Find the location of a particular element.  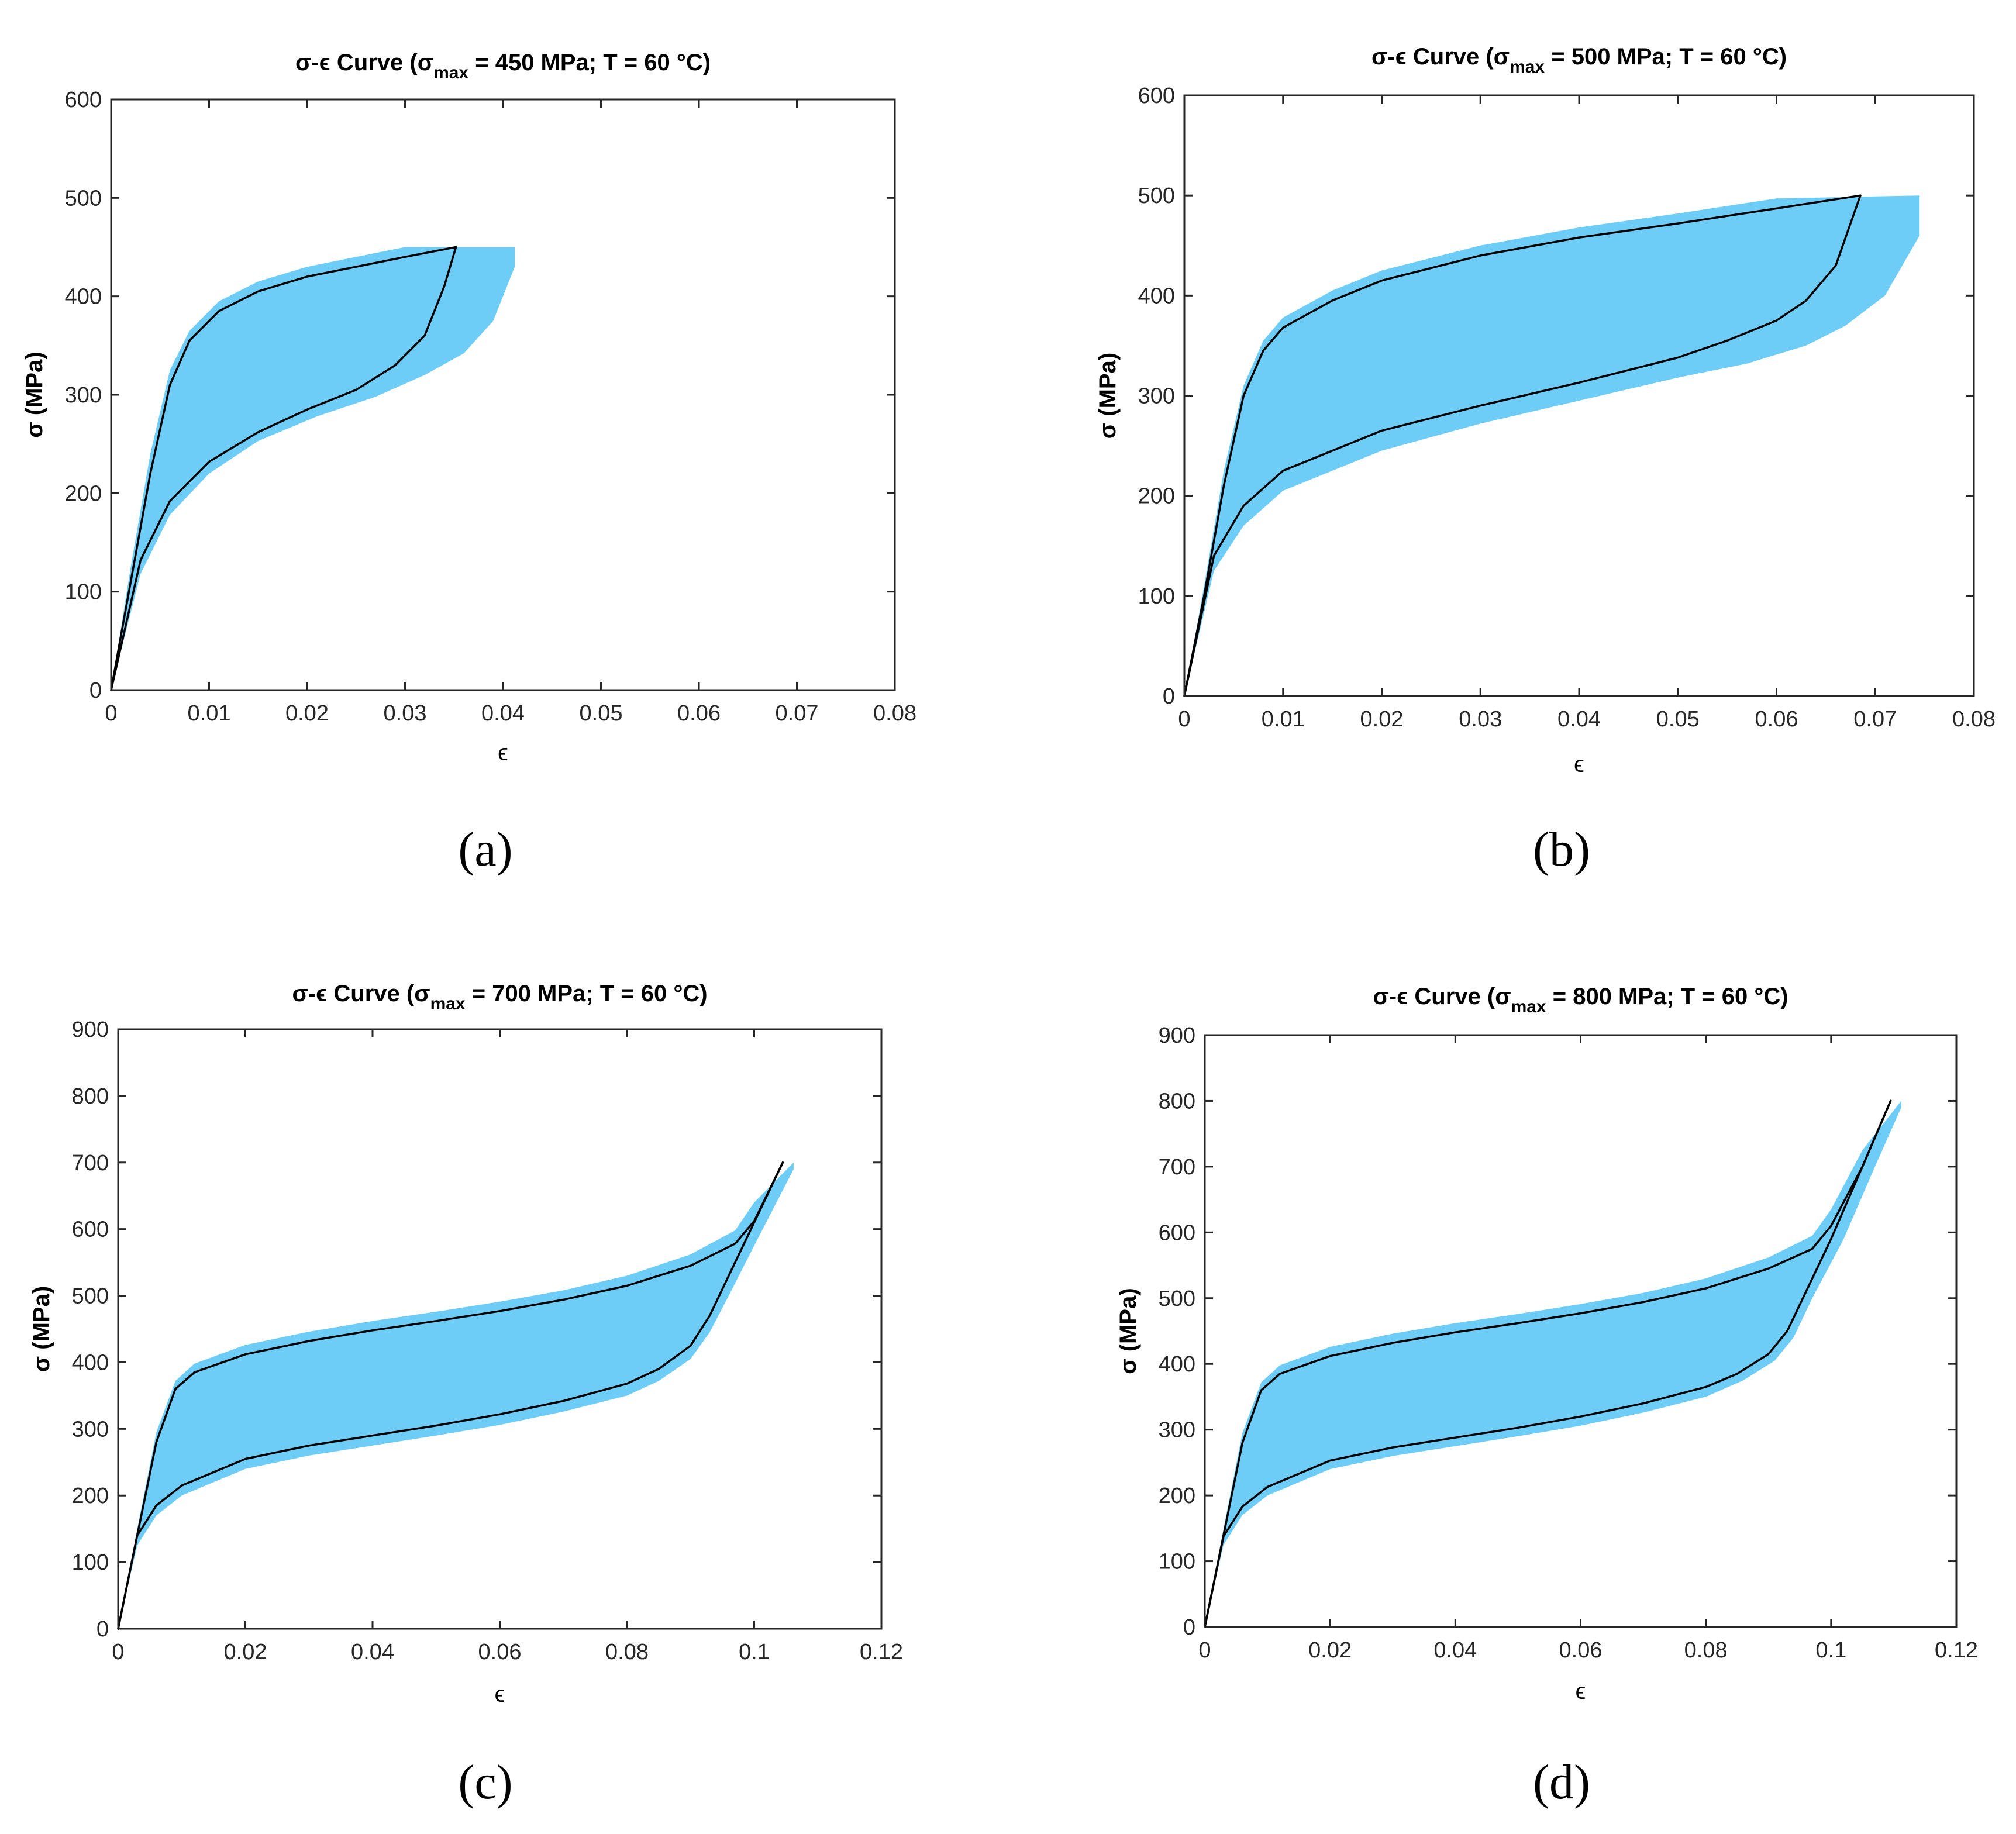

panel-d-y-tick-label: 700 is located at coordinates (1177, 1167).